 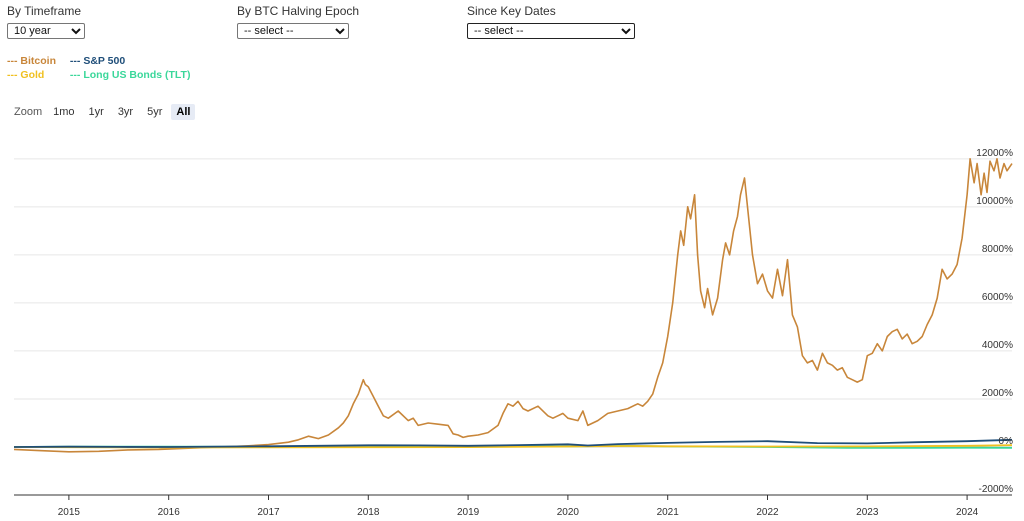 I want to click on zoom-all-button: All, so click(x=183, y=112).